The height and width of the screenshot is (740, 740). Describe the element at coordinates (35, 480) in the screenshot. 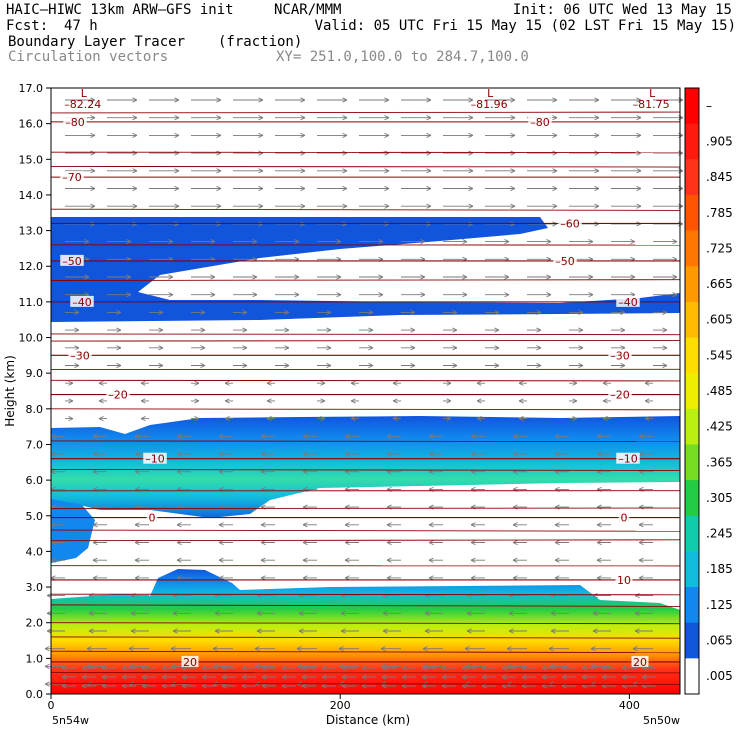

I see `y-tick-label: 6.0` at that location.